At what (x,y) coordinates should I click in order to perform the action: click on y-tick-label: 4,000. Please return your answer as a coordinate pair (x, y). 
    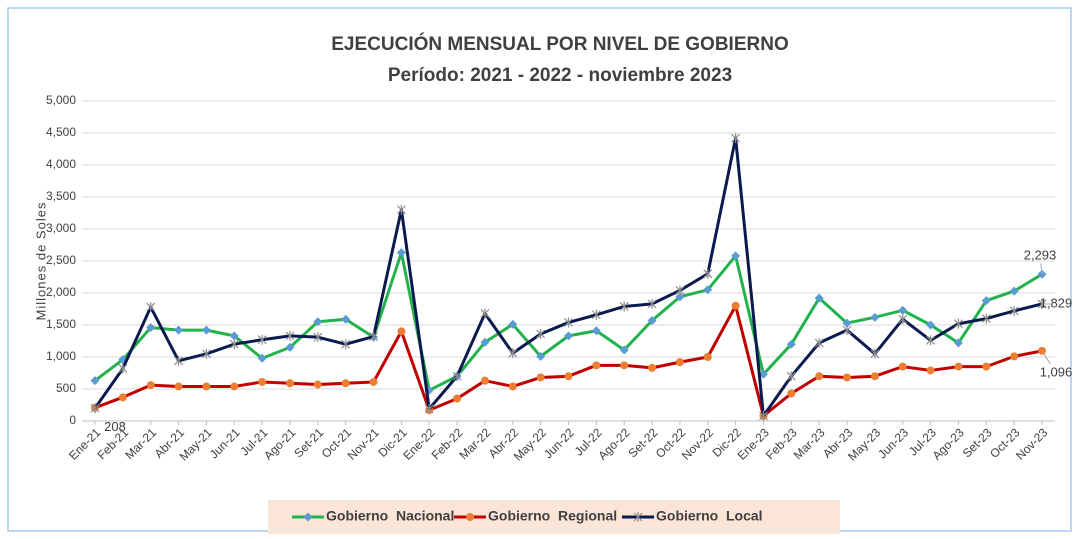
    Looking at the image, I should click on (61, 164).